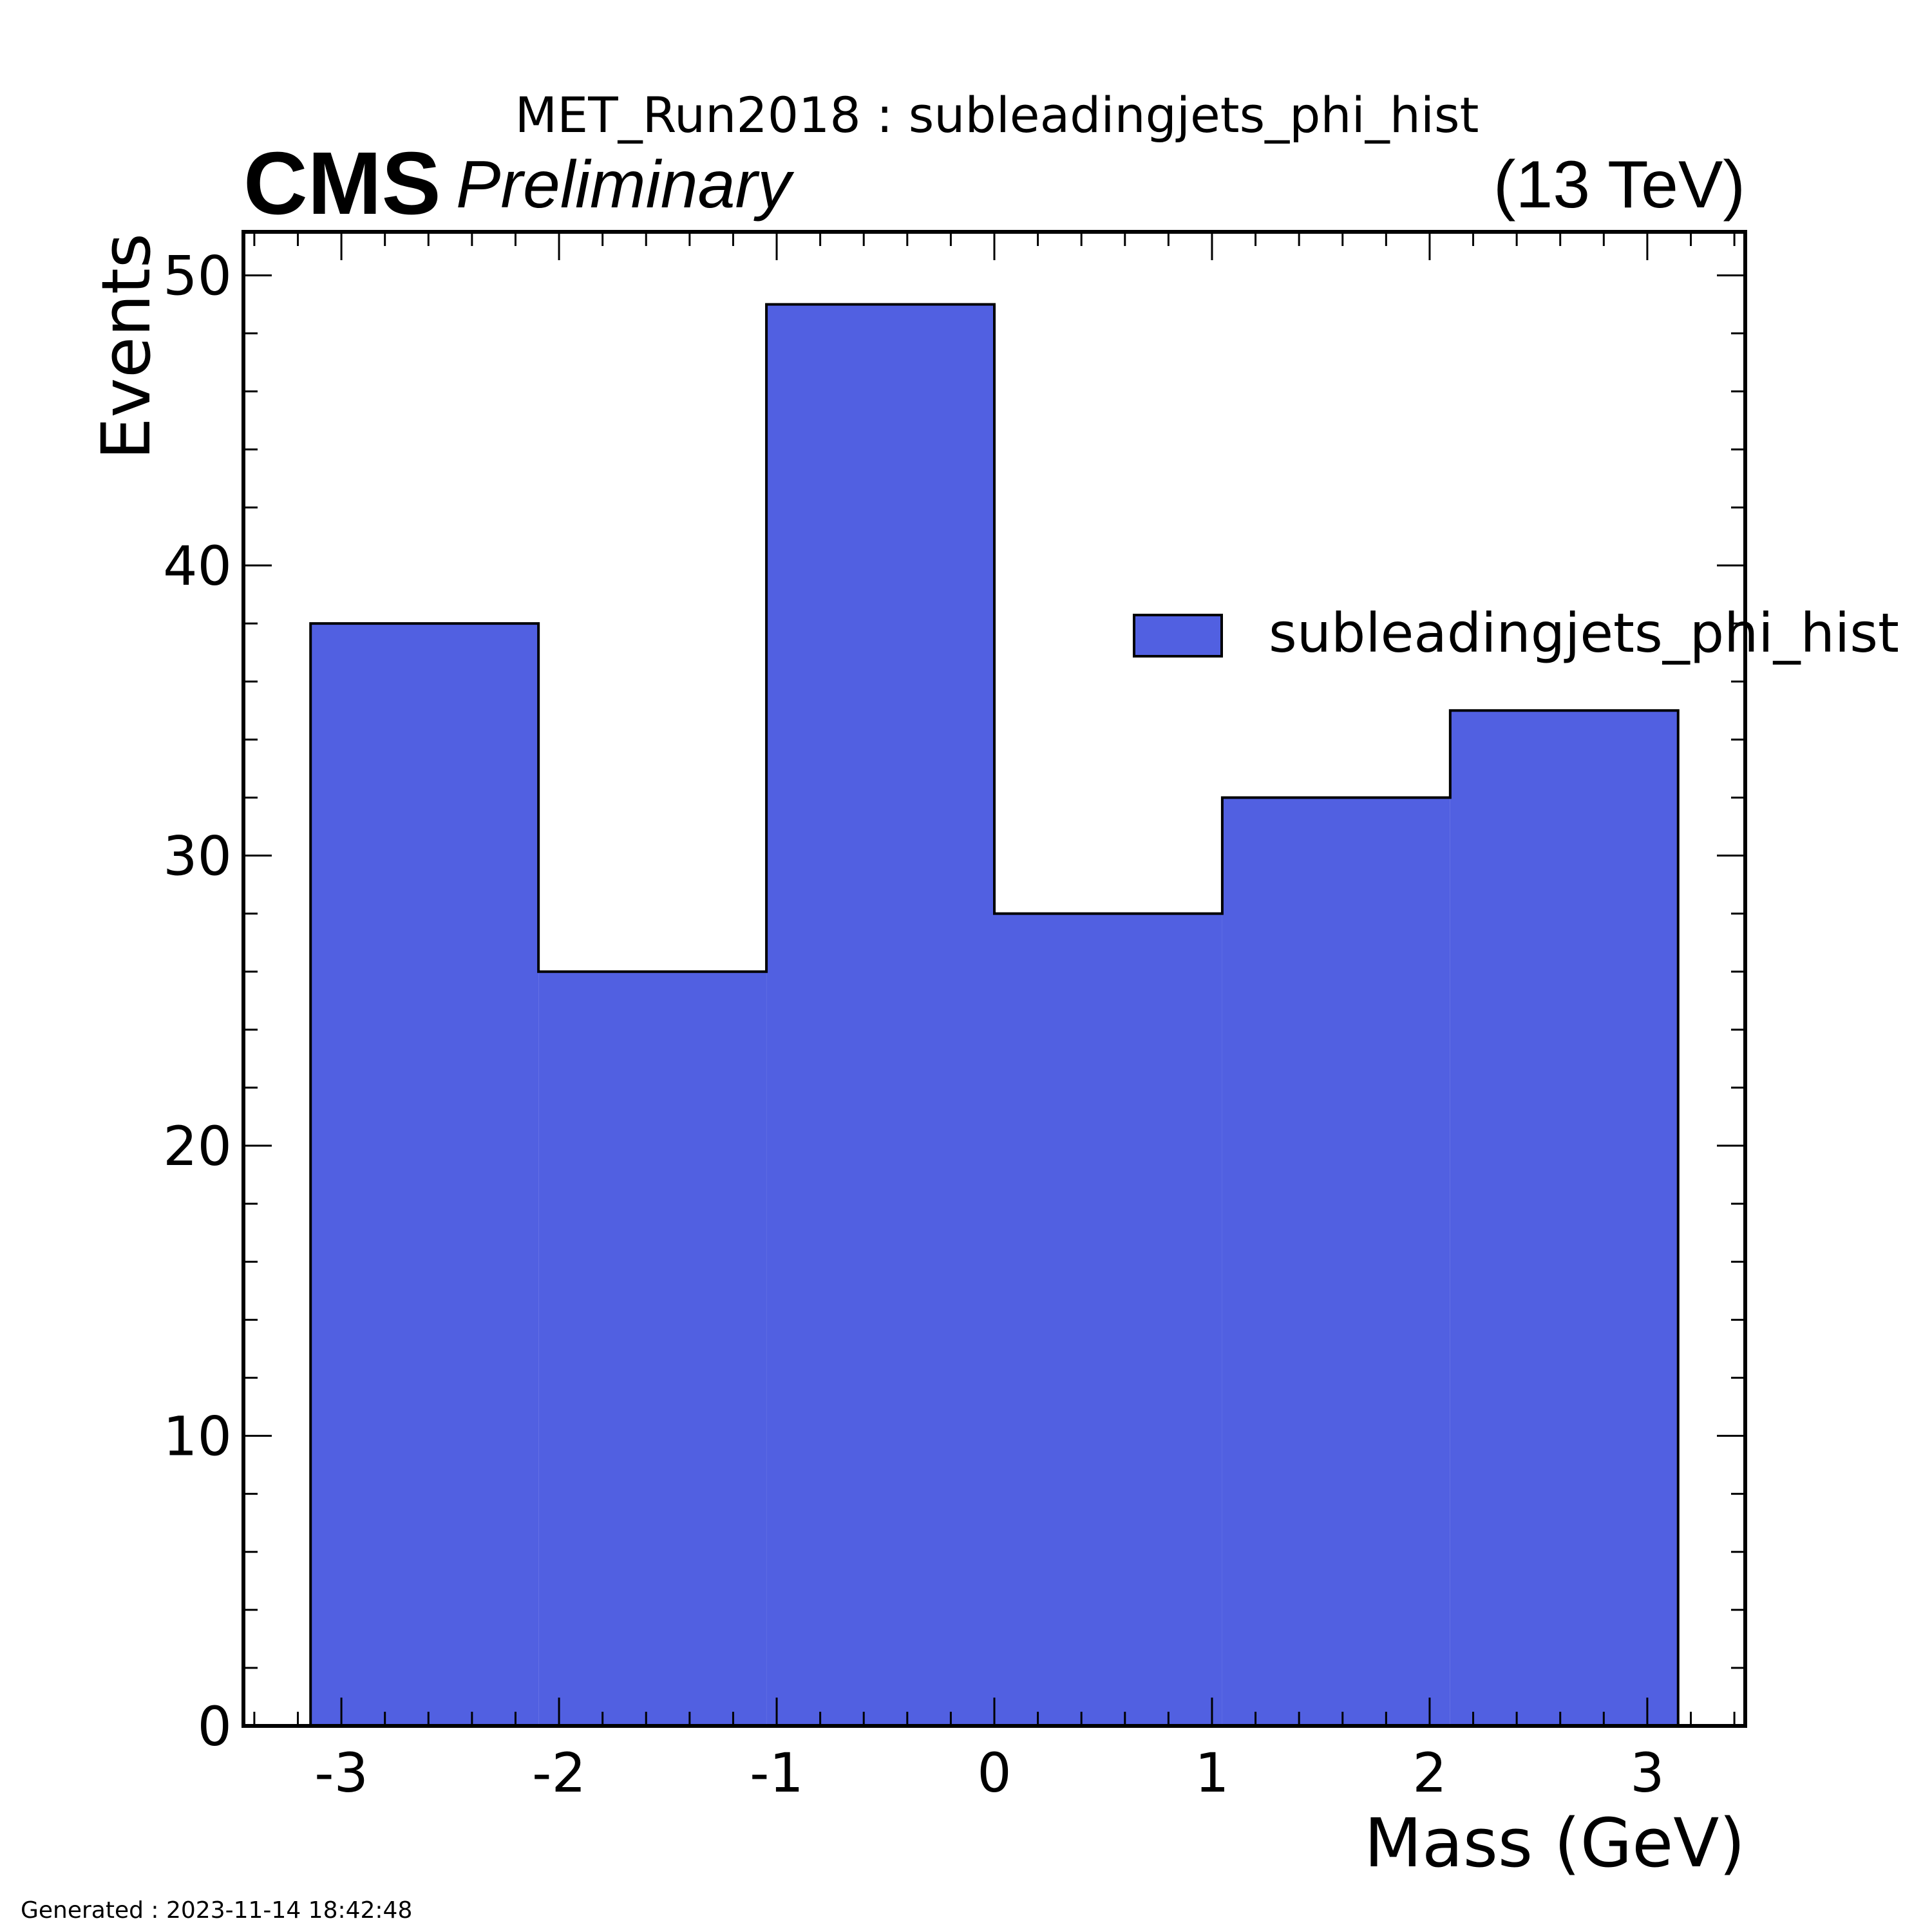 This screenshot has height=1932, width=1932. What do you see at coordinates (1178, 636) in the screenshot?
I see `legend-swatch` at bounding box center [1178, 636].